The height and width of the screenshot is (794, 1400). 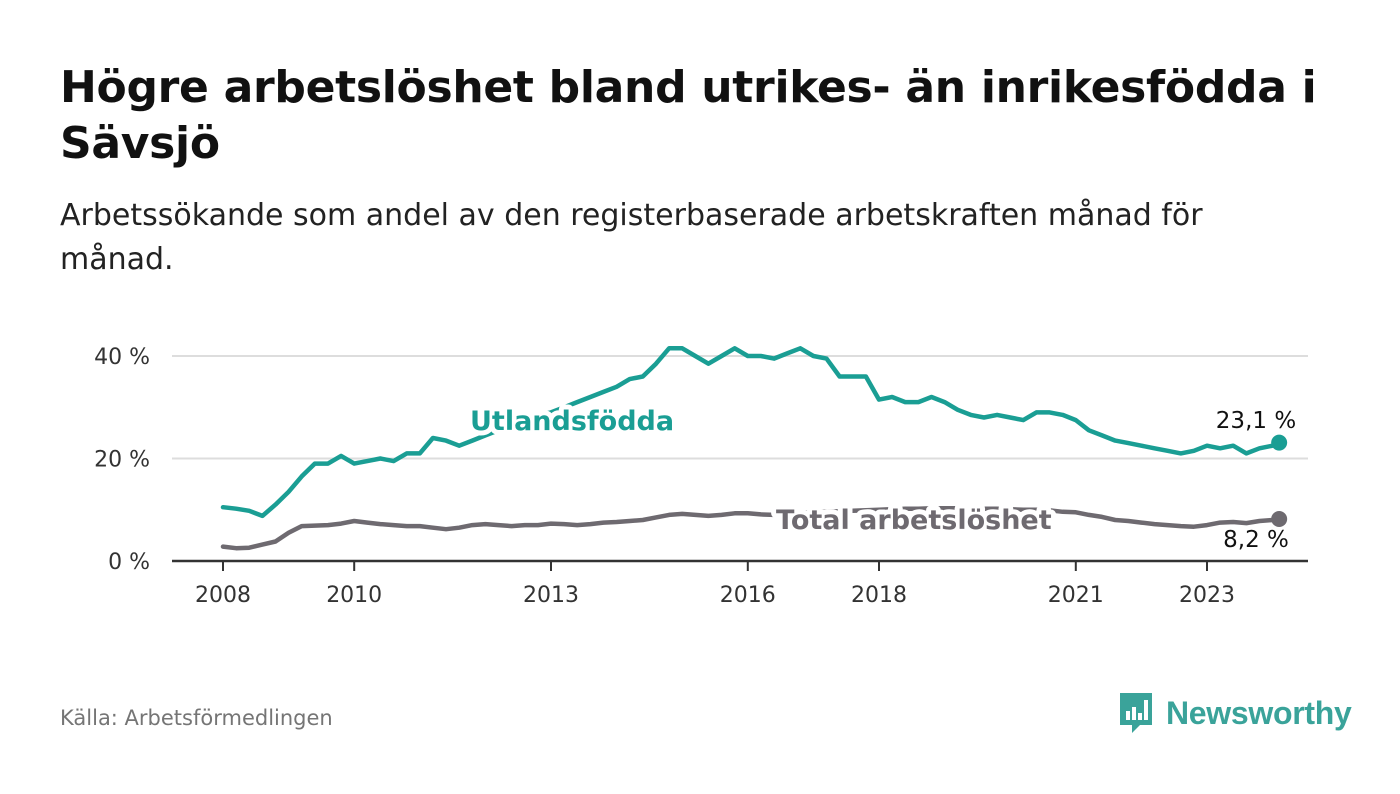 I want to click on end-label-total: 8,2 %, so click(x=1256, y=540).